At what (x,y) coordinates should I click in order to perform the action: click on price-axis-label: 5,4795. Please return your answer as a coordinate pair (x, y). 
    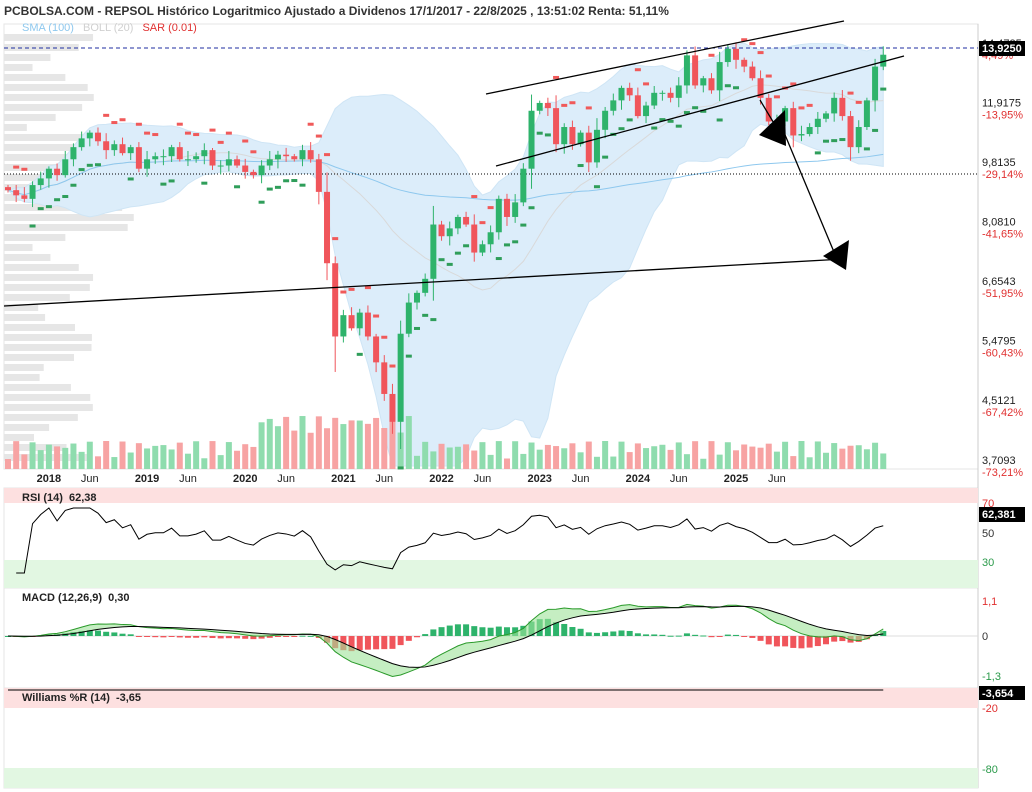
    Looking at the image, I should click on (999, 341).